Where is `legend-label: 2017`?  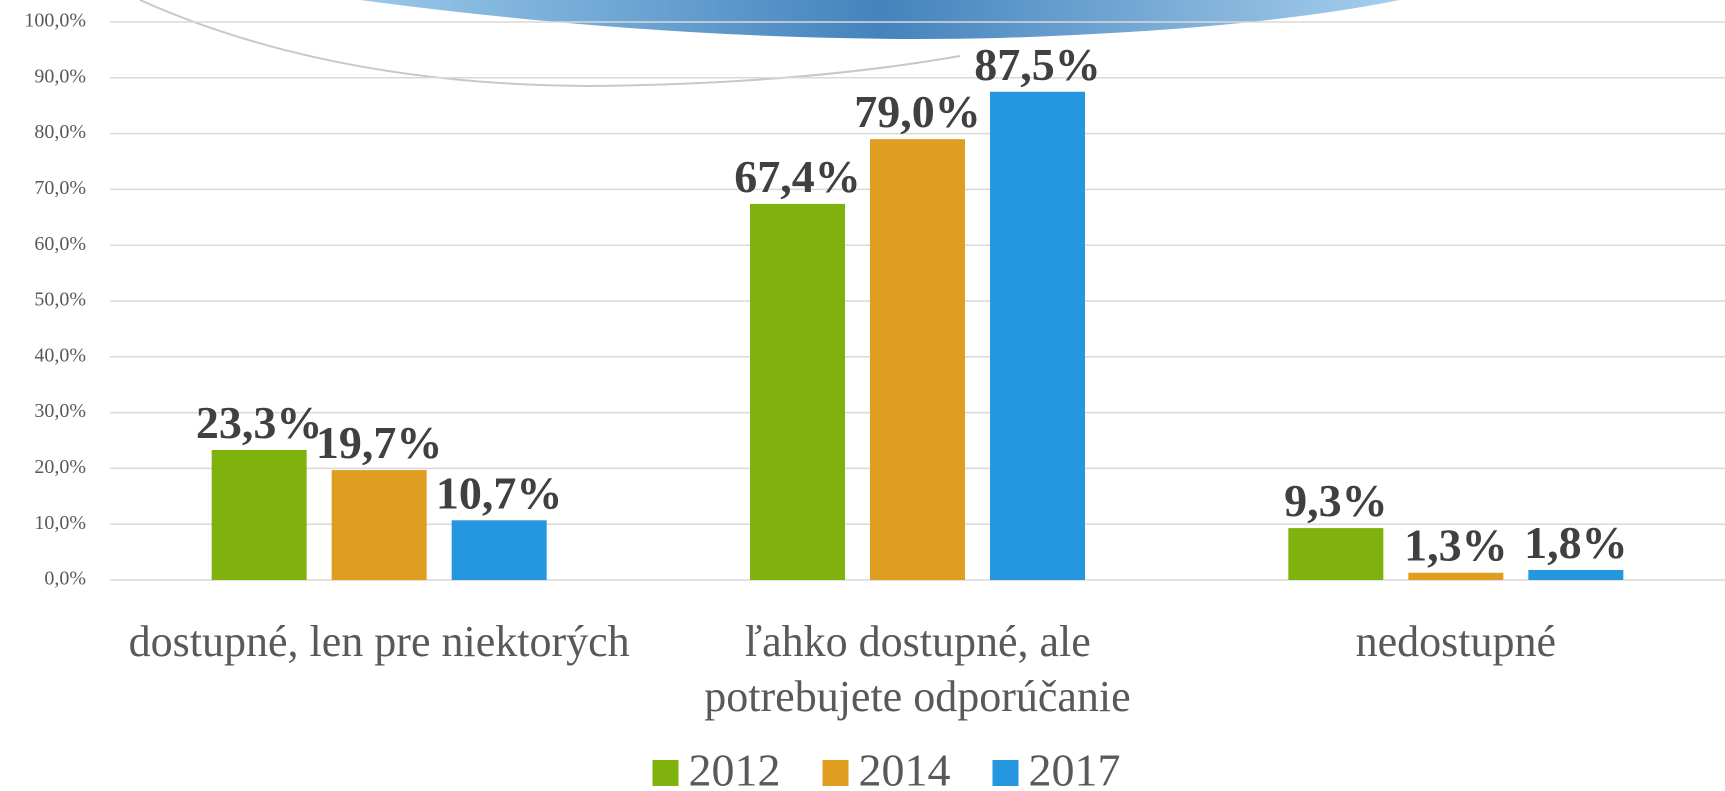
legend-label: 2017 is located at coordinates (1075, 768).